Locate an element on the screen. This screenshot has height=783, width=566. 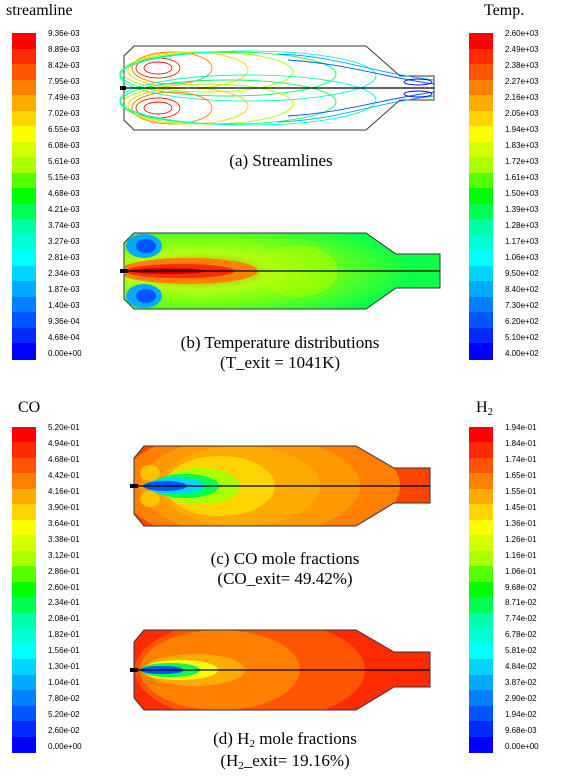
colorbar-tick-label: 8.40e+02 is located at coordinates (522, 289).